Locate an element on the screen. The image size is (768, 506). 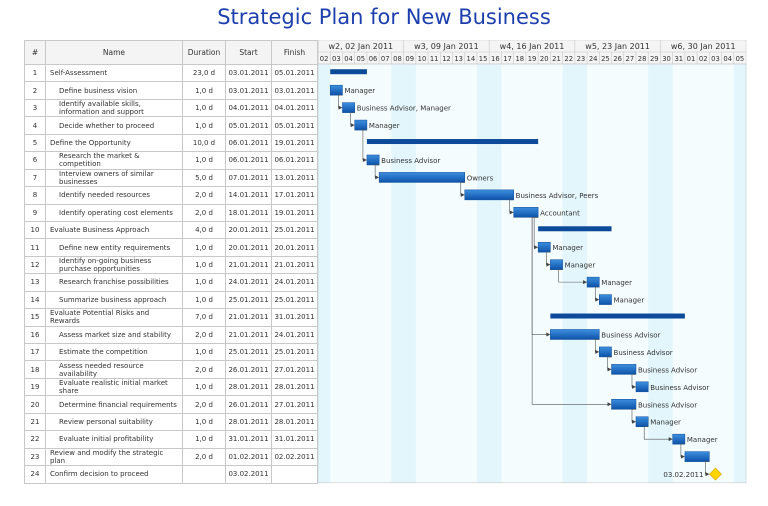
day-label: 29 is located at coordinates (654, 59).